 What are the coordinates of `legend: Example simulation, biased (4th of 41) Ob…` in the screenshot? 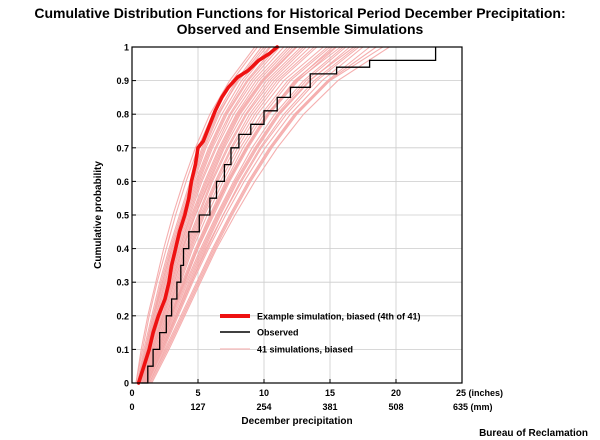 It's located at (320, 333).